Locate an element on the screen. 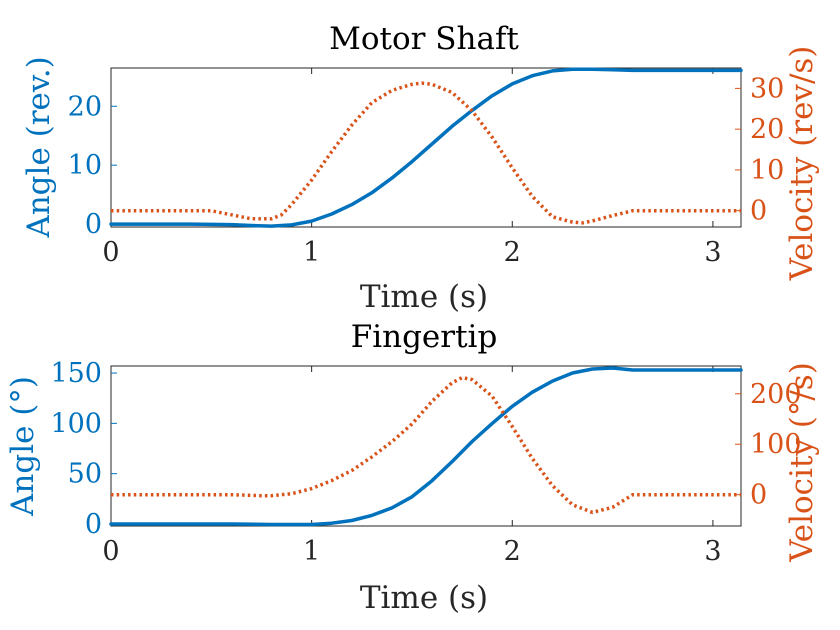  left-y-tick-label: 50 is located at coordinates (85, 474).